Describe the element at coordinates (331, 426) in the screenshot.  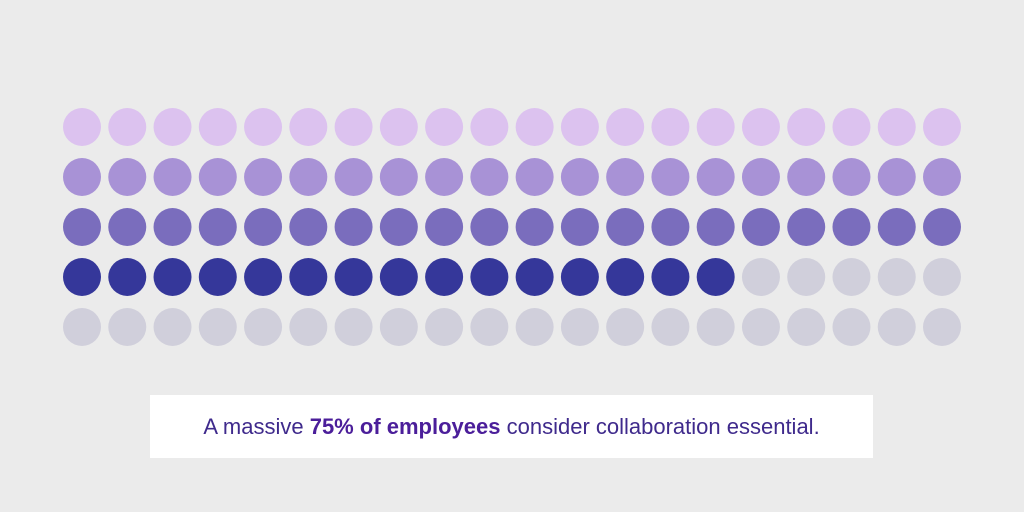
I see `caption-value: 75%` at that location.